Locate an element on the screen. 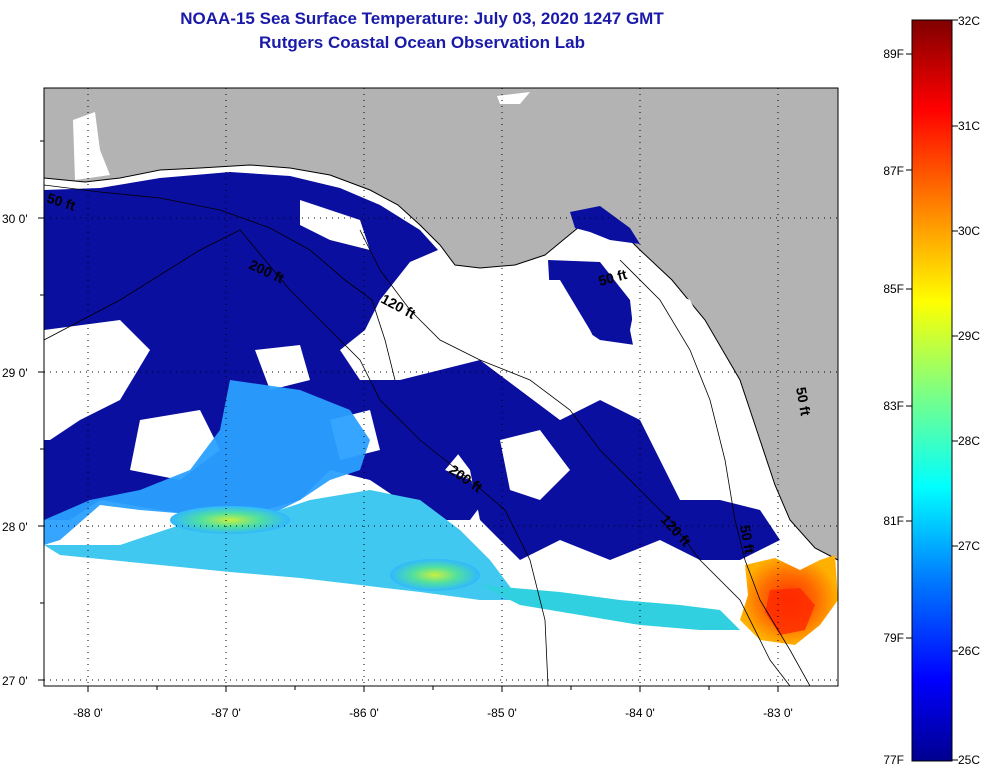  colorbar-celsius-label: 28C is located at coordinates (969, 441).